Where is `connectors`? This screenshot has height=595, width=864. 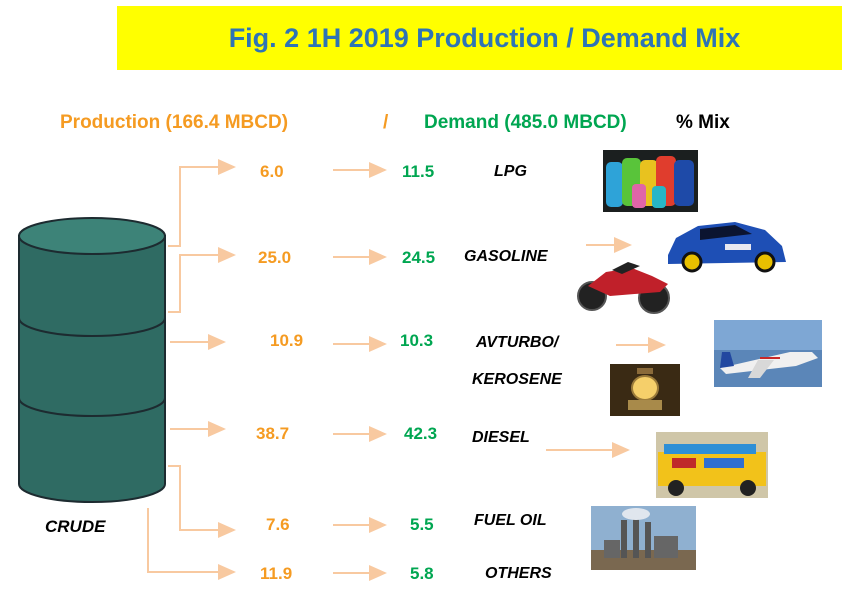
connectors is located at coordinates (186, 369).